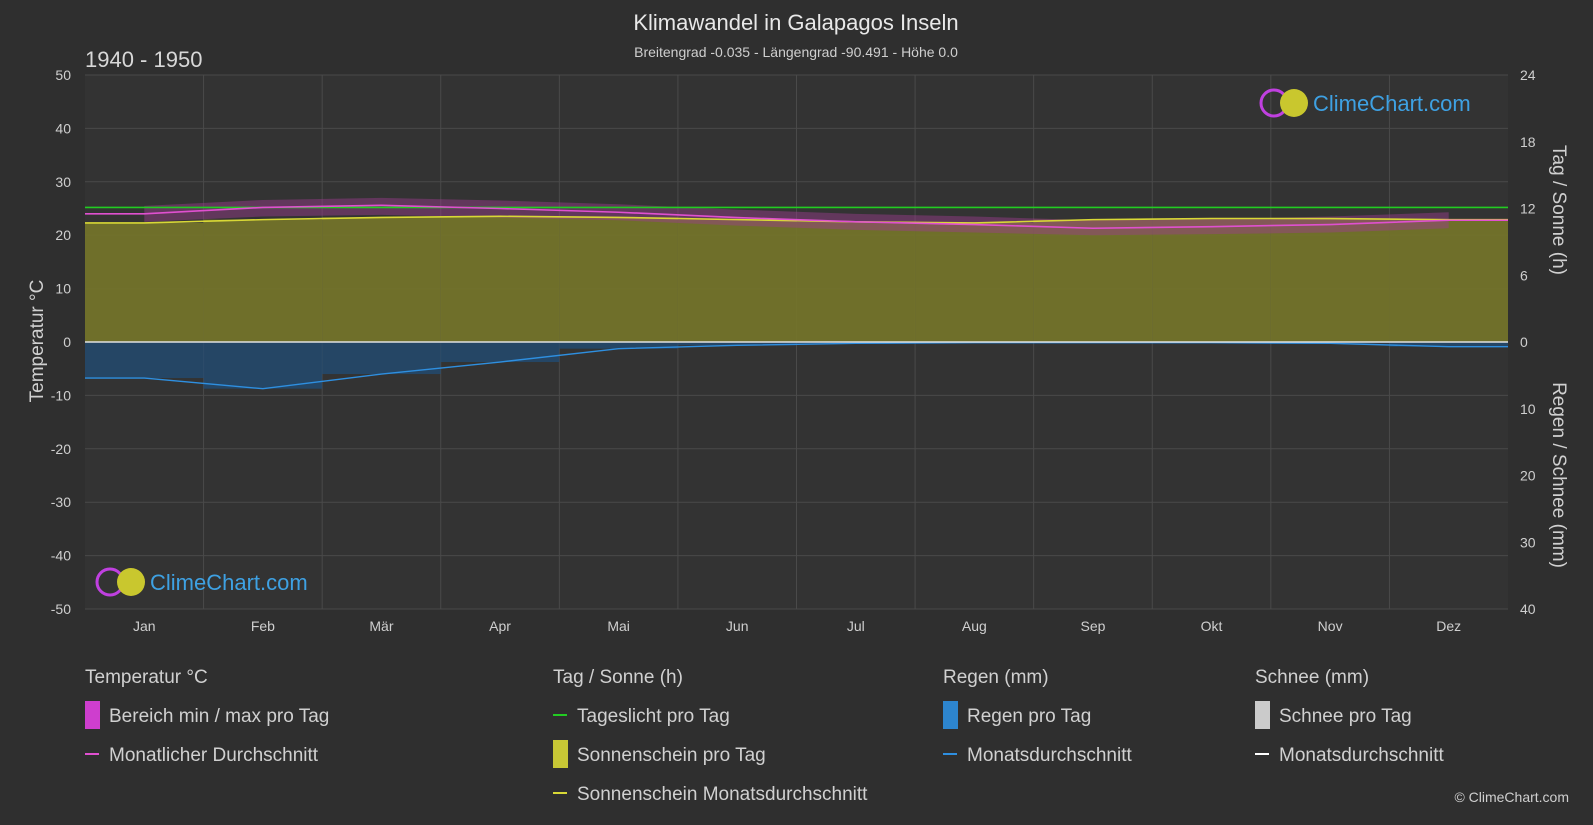 The image size is (1593, 825). I want to click on brand-logo-top: ClimeChart.com, so click(1365, 103).